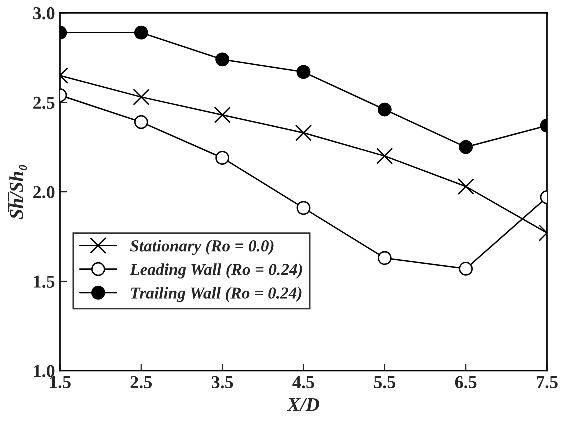  What do you see at coordinates (60, 382) in the screenshot?
I see `x-tick-label: 1.5` at bounding box center [60, 382].